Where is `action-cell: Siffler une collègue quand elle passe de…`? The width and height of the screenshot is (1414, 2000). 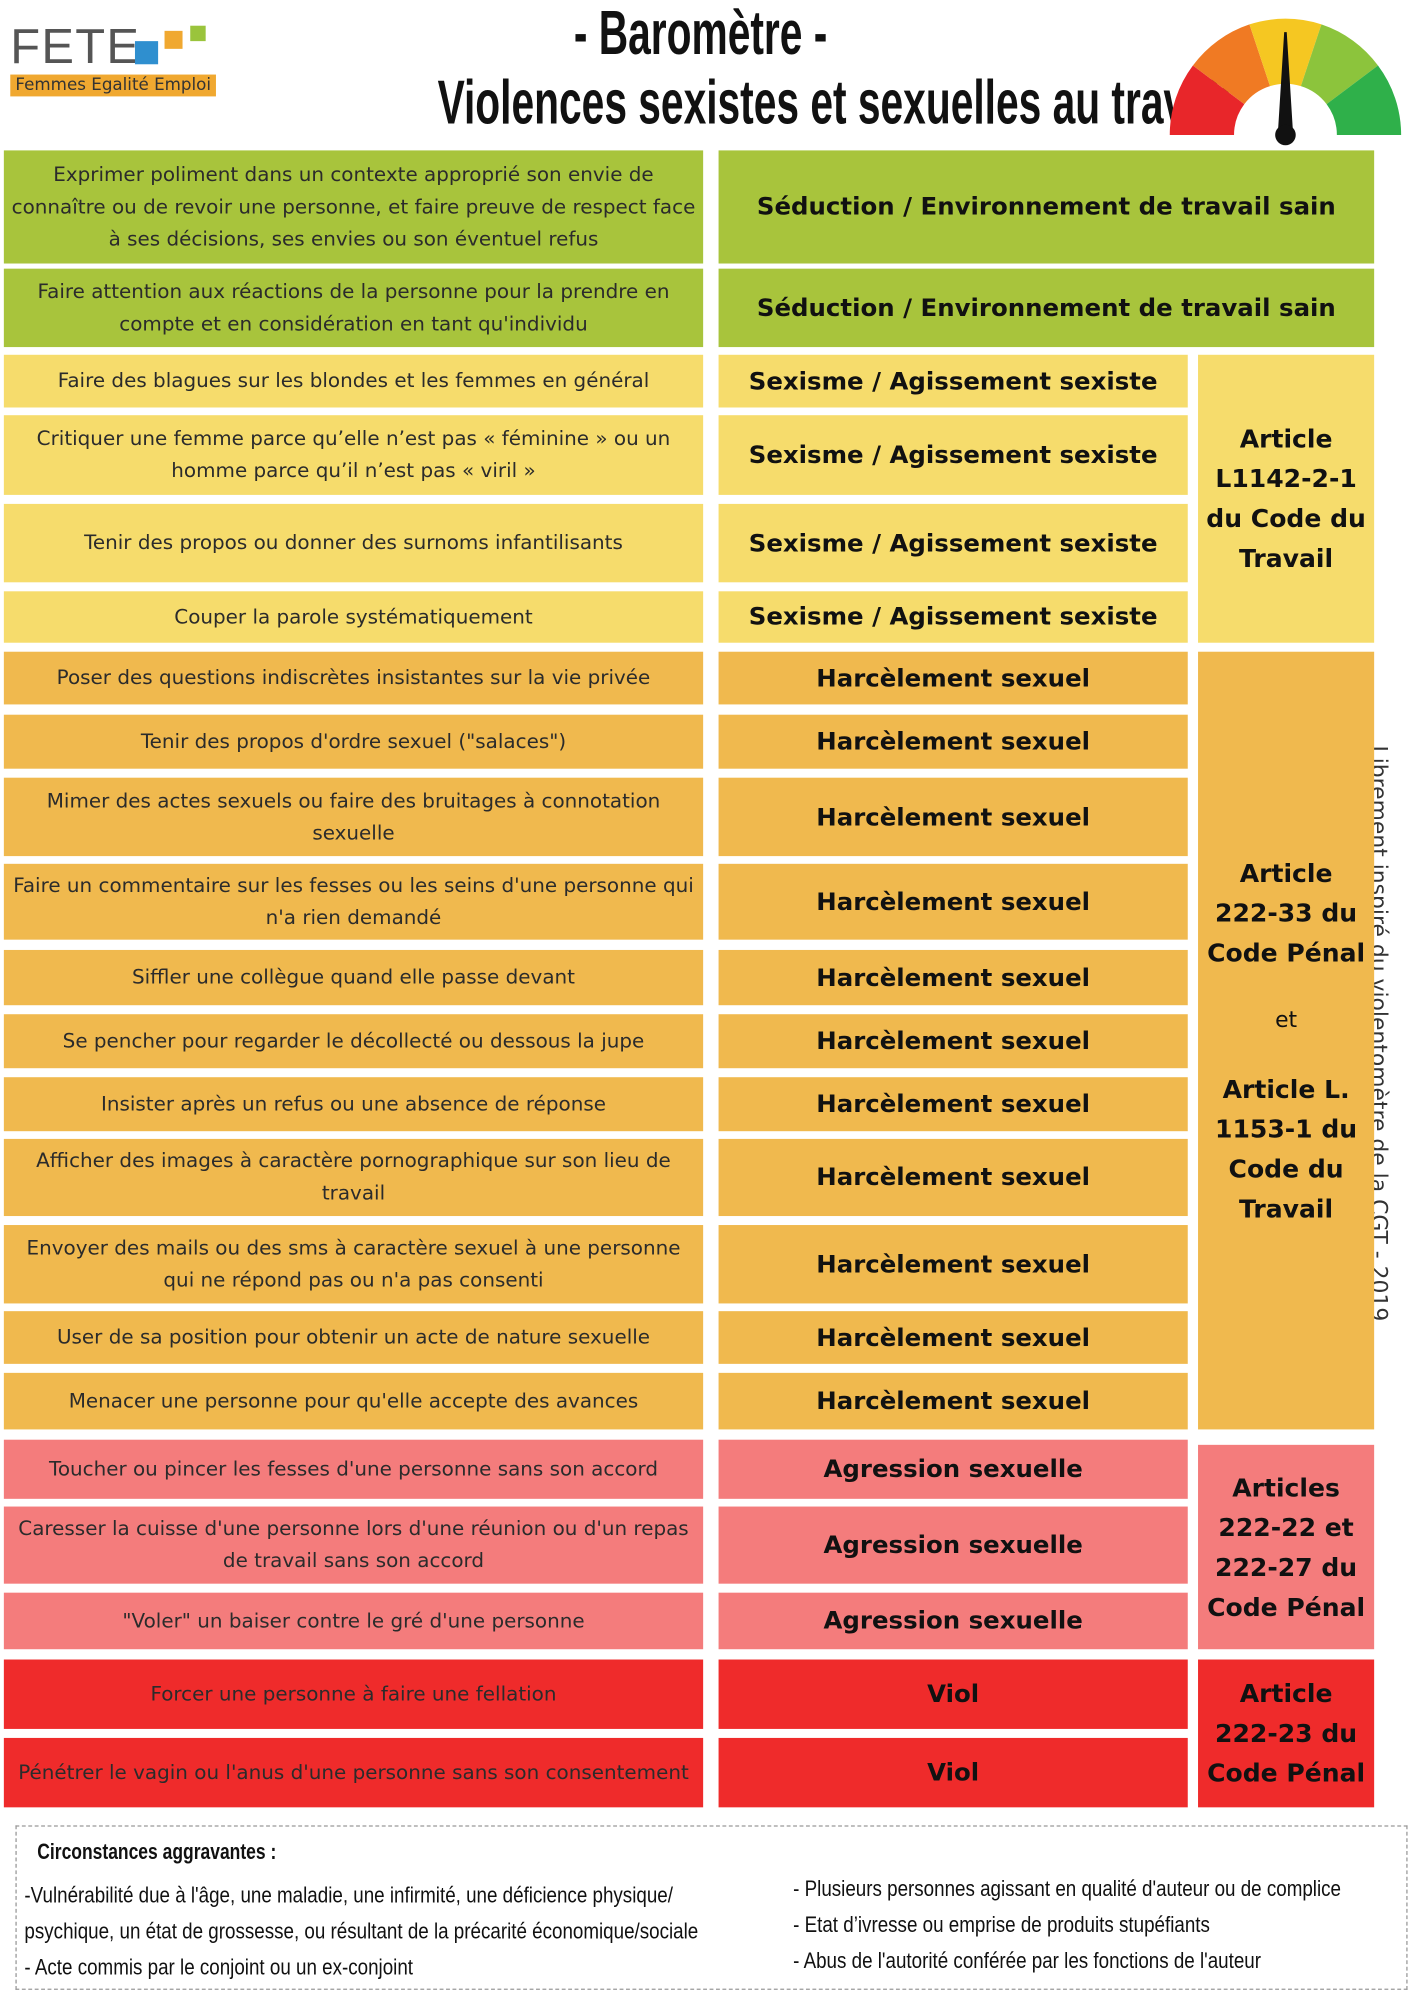 action-cell: Siffler une collègue quand elle passe de… is located at coordinates (353, 977).